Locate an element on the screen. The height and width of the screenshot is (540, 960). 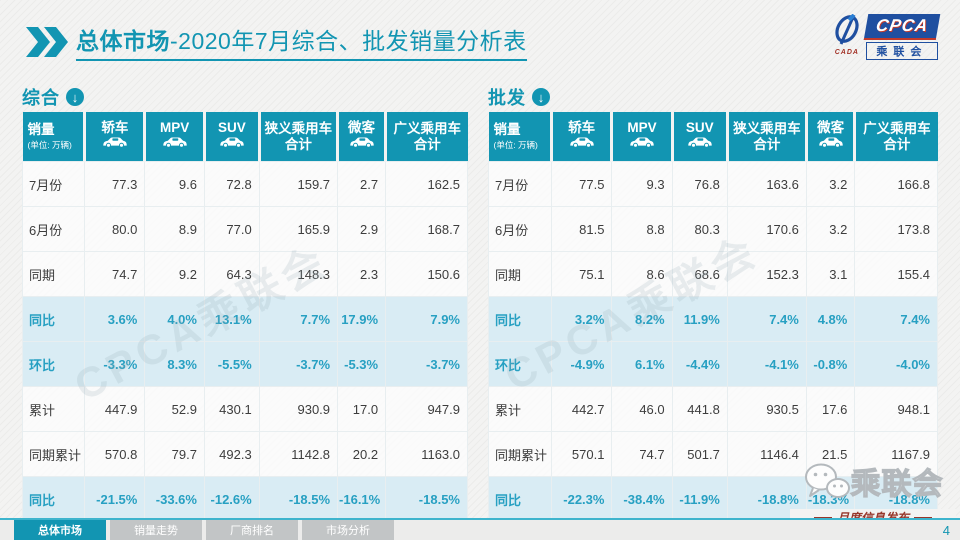
table-row: 同期 75.1 8.6 68.6 152.3 3.1 155.4 is located at coordinates (713, 274).